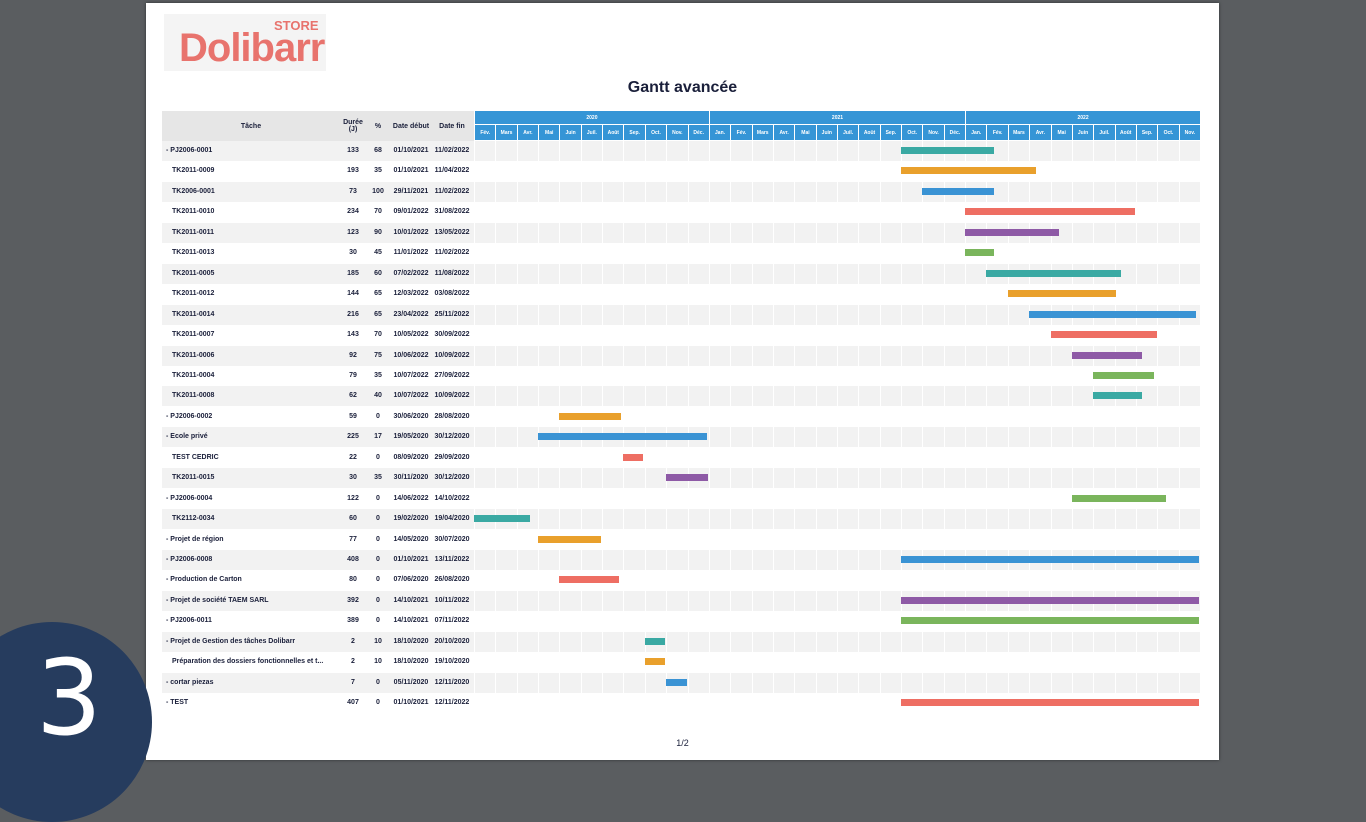 The height and width of the screenshot is (822, 1366). I want to click on month-header: Avr., so click(527, 132).